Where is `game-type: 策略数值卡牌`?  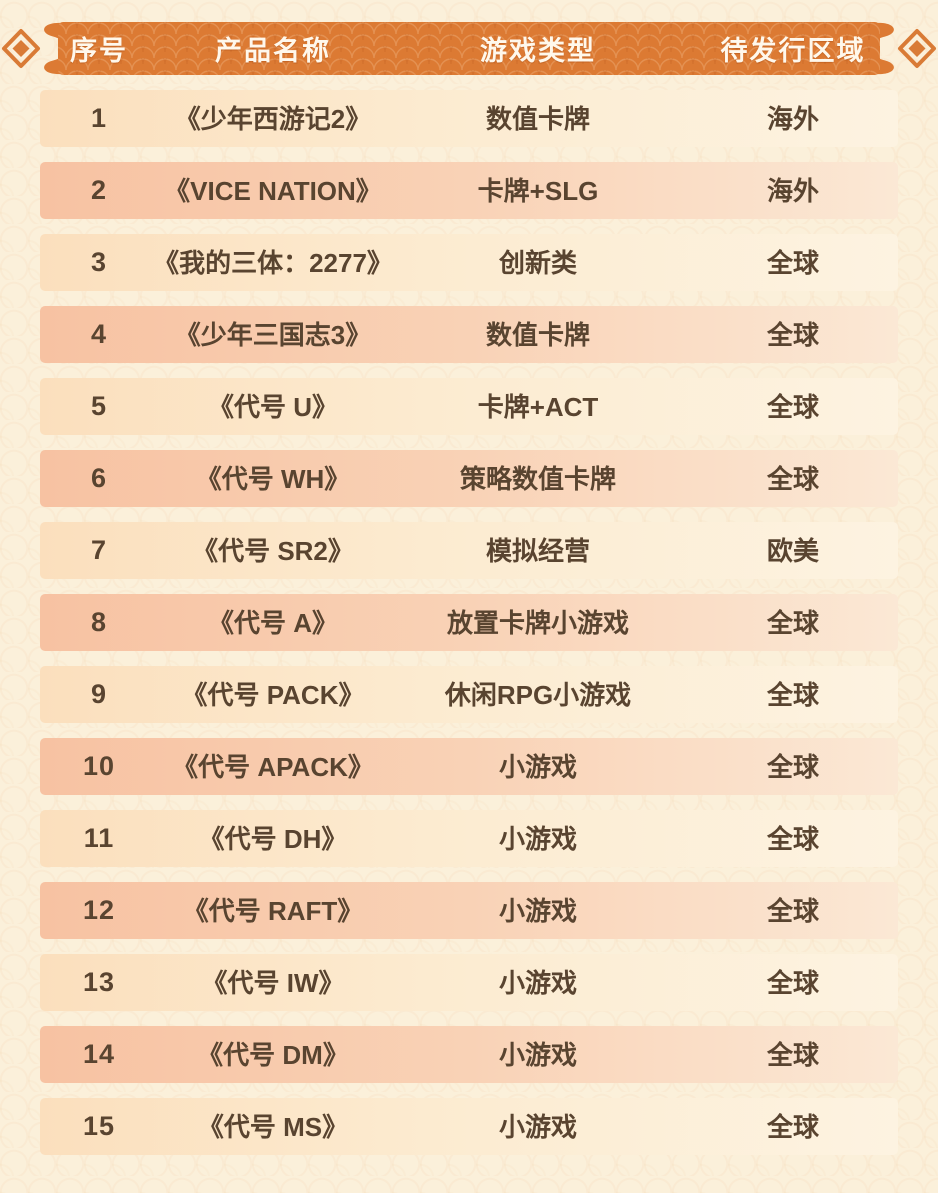 game-type: 策略数值卡牌 is located at coordinates (537, 478).